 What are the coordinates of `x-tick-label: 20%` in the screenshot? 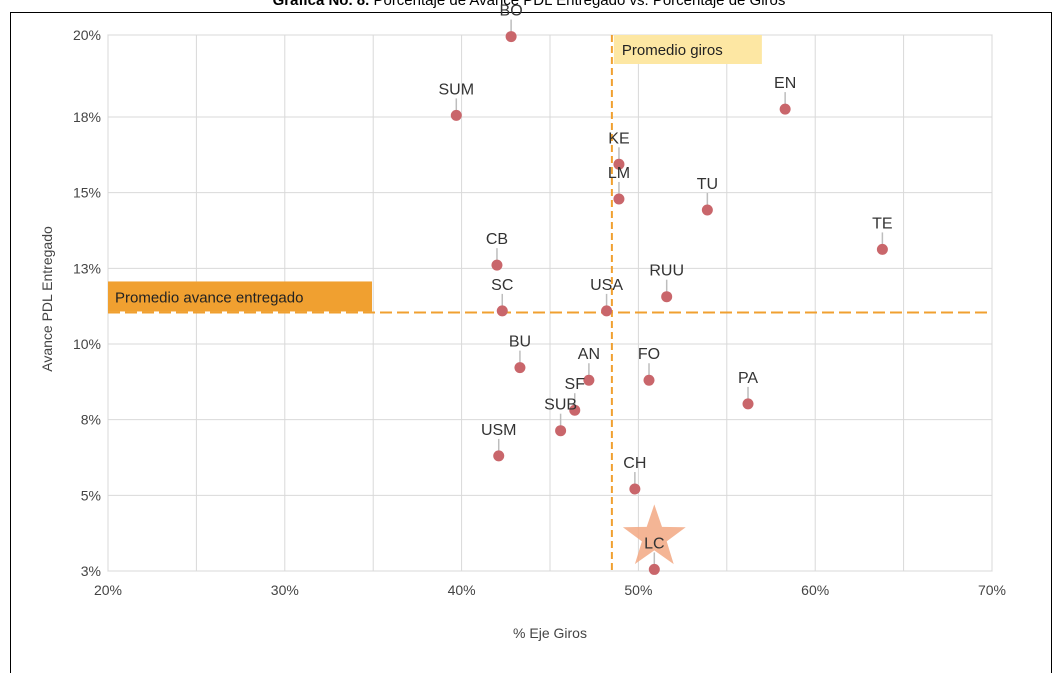 It's located at (108, 590).